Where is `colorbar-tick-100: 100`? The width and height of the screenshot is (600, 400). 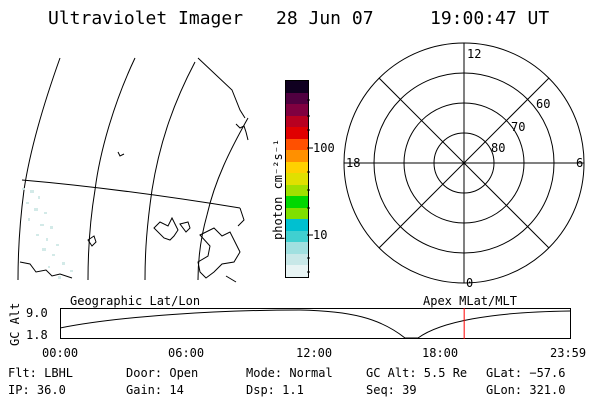
colorbar-tick-100: 100 is located at coordinates (324, 148).